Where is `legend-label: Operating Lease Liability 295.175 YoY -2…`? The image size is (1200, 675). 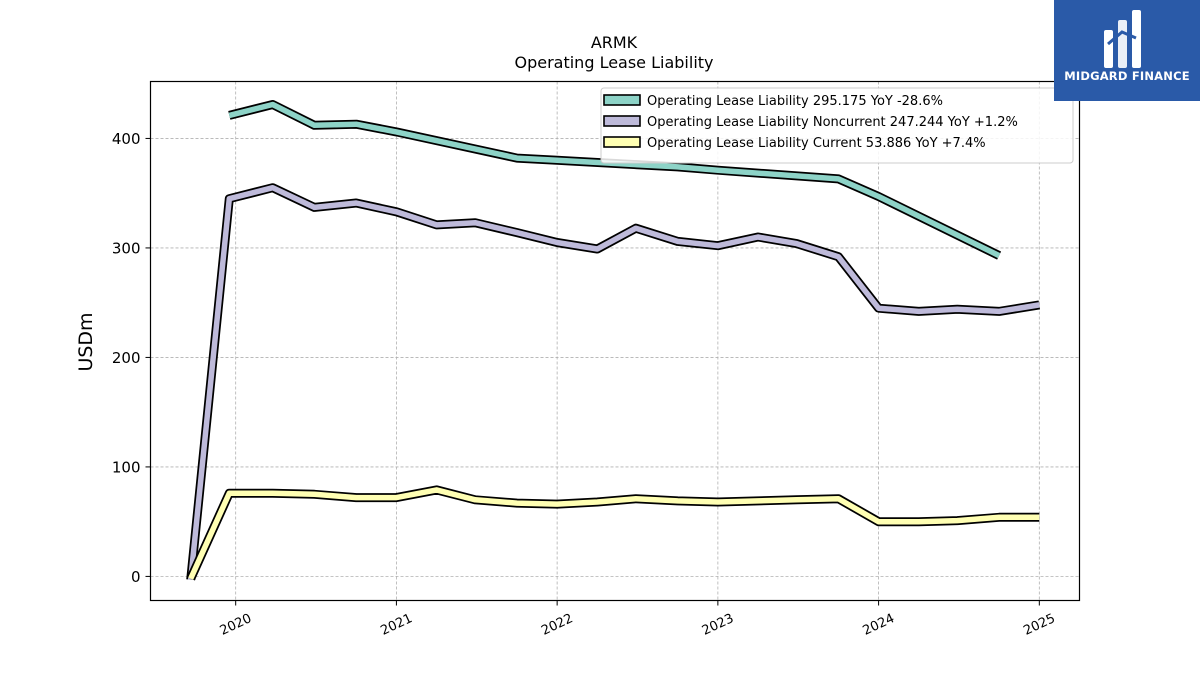 legend-label: Operating Lease Liability 295.175 YoY -2… is located at coordinates (795, 101).